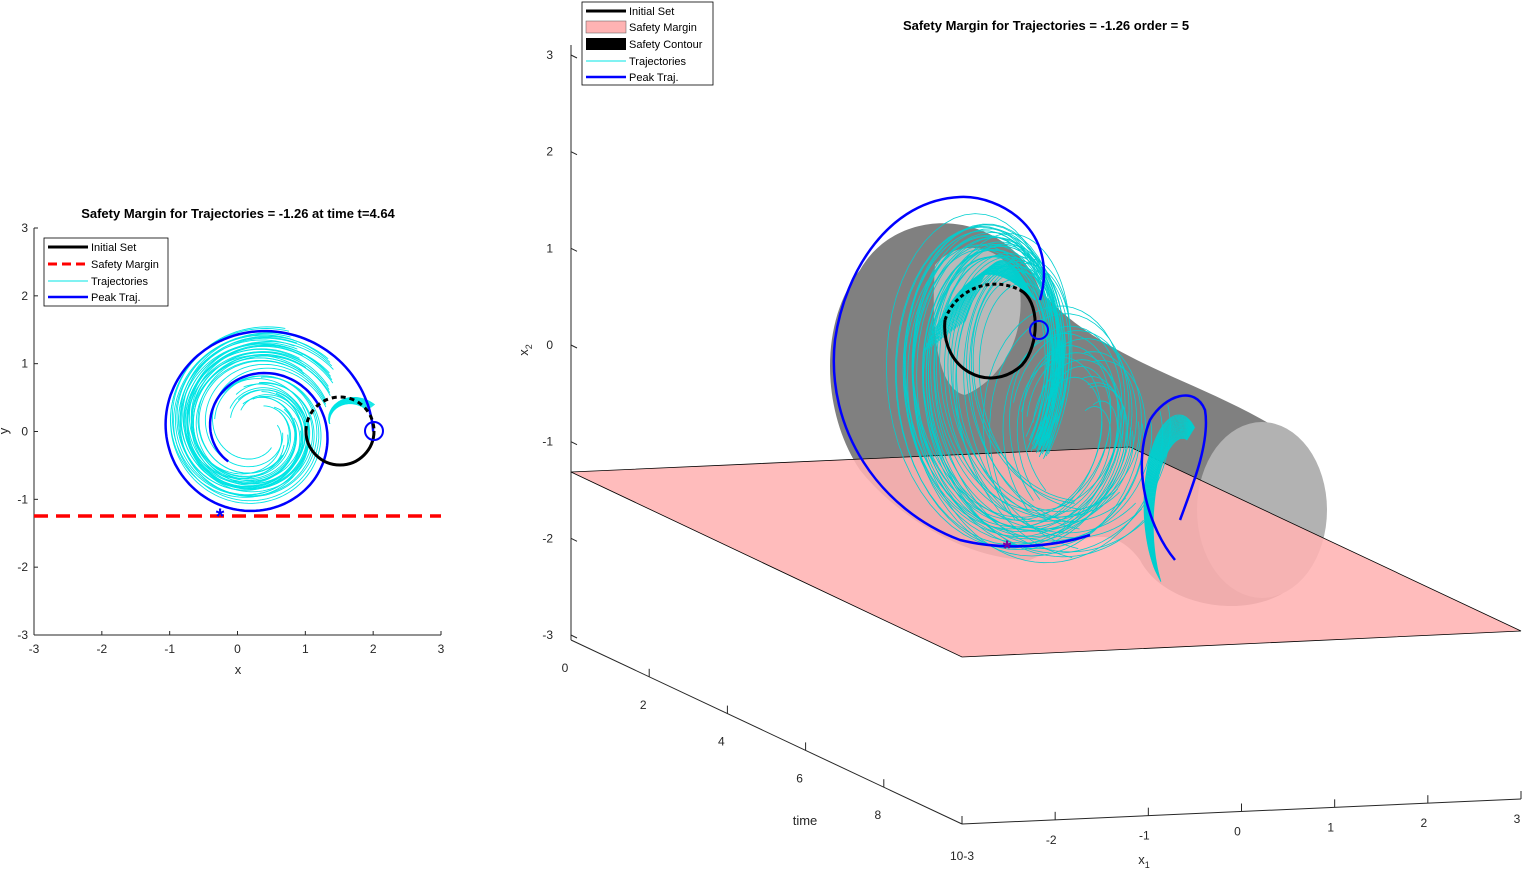 This screenshot has width=1528, height=877. What do you see at coordinates (238, 669) in the screenshot?
I see `xlabel-2d: x` at bounding box center [238, 669].